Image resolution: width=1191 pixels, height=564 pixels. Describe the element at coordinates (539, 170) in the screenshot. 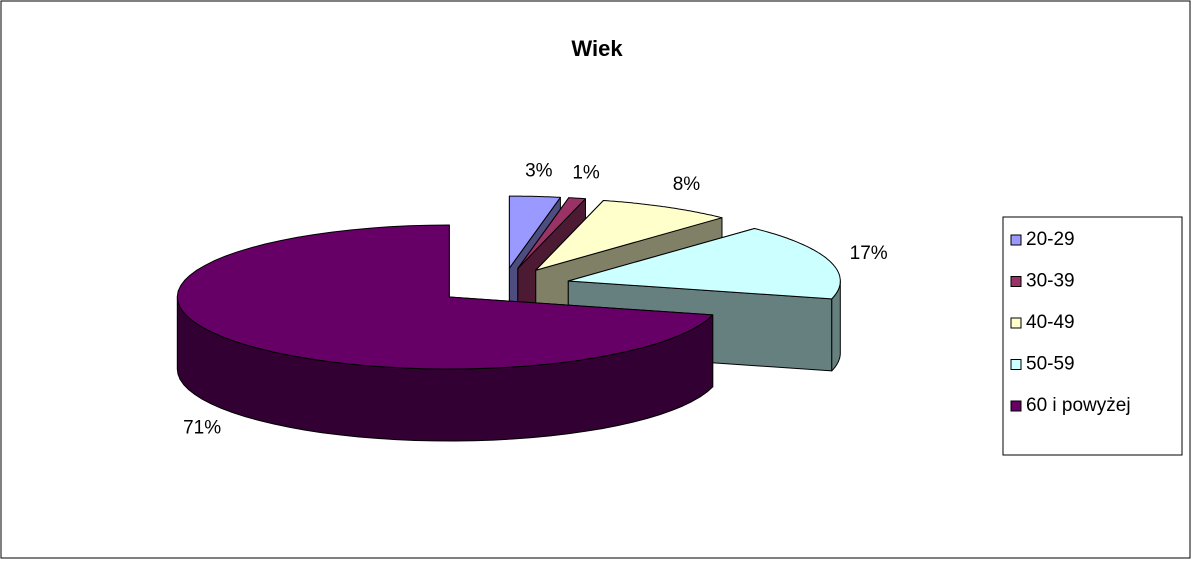

I see `data-label: 3%` at that location.